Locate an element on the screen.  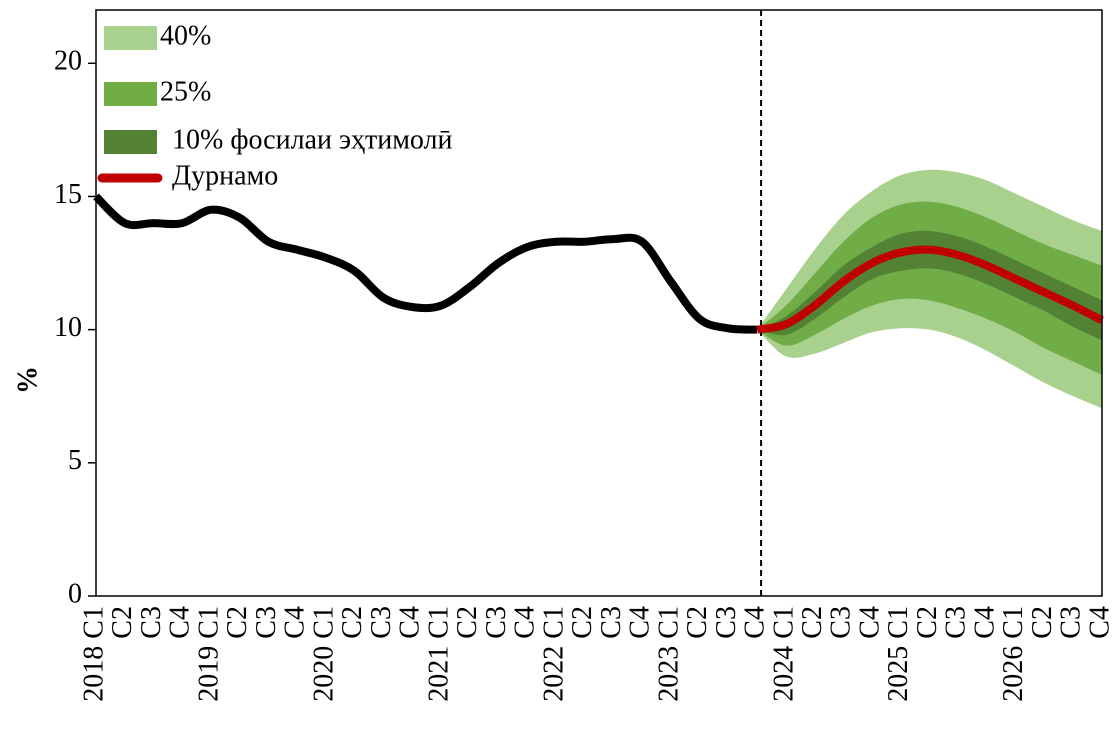
legend-label: 40% is located at coordinates (185, 35).